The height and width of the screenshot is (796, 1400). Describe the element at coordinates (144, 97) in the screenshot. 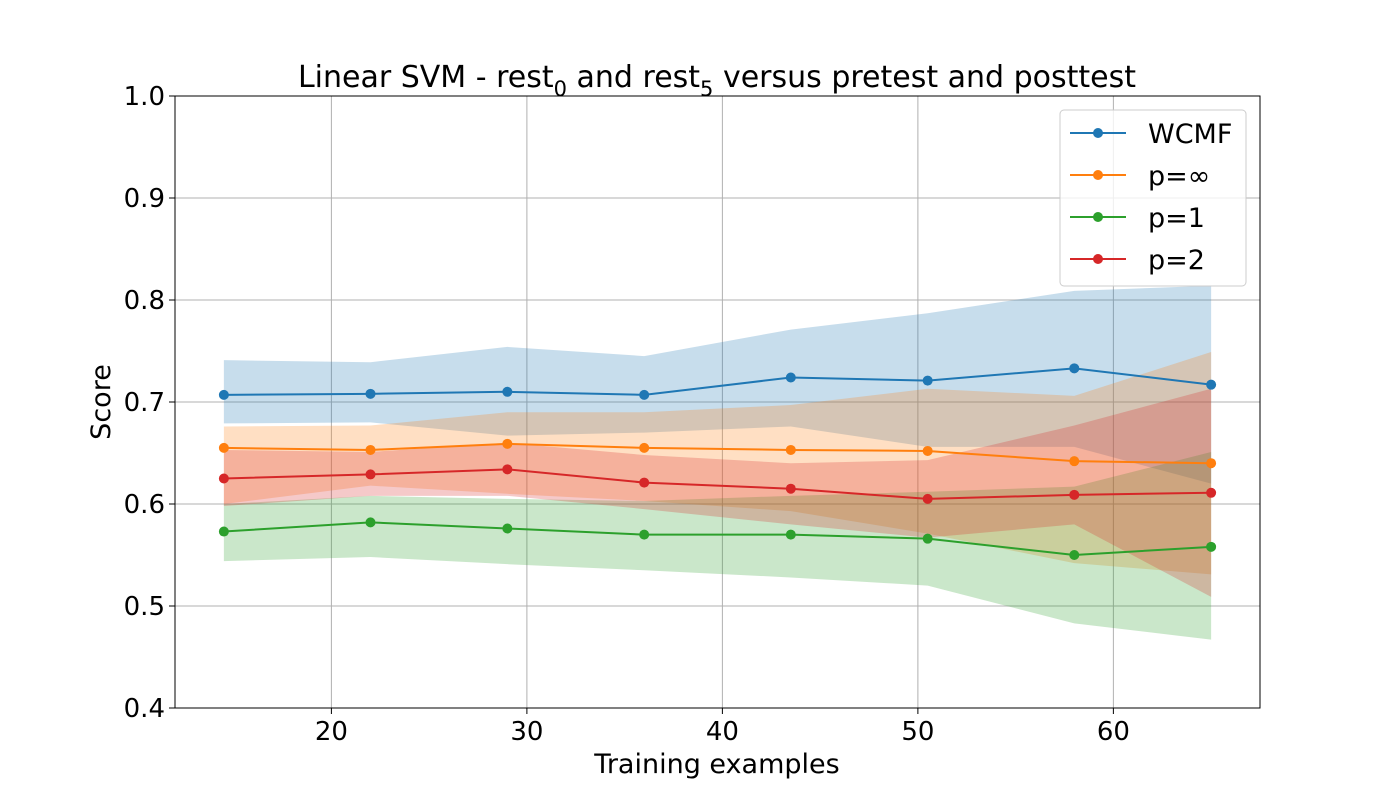

I see `y-tick-label: 1.0` at that location.